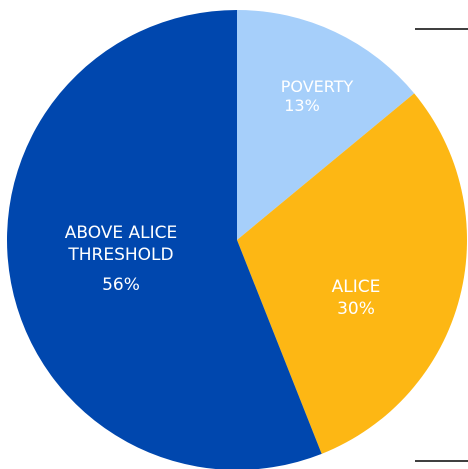 The width and height of the screenshot is (468, 469). Describe the element at coordinates (356, 309) in the screenshot. I see `slice-percent-alice: 30%` at that location.